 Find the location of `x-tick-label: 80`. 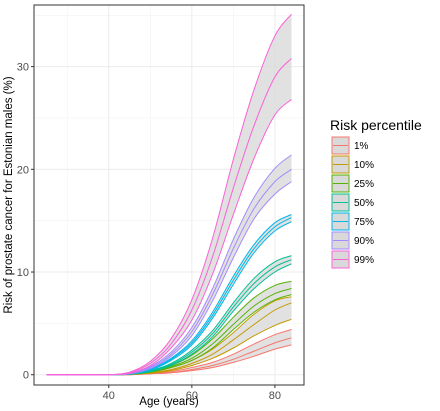

x-tick-label: 80 is located at coordinates (275, 396).